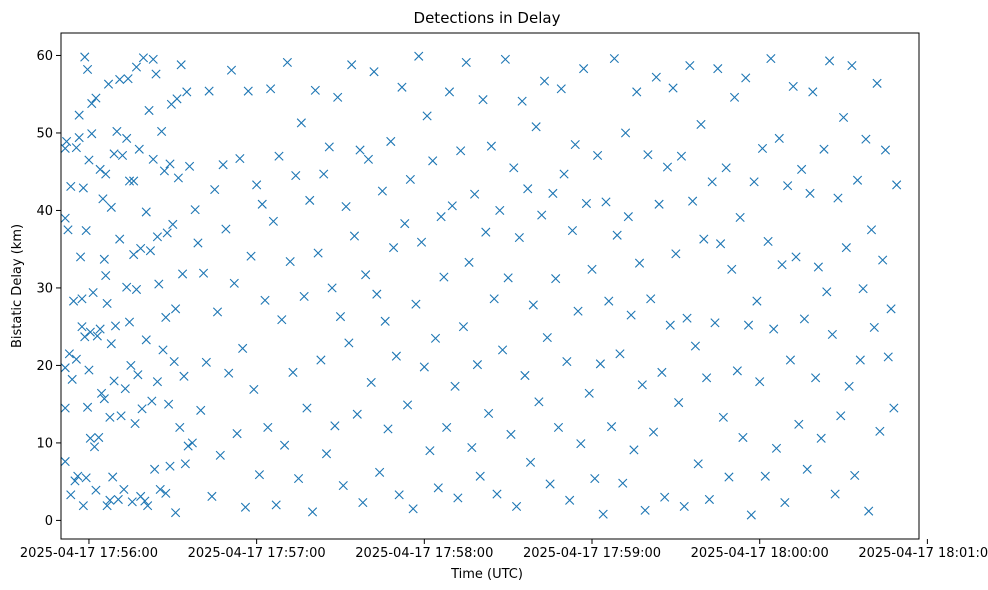 The width and height of the screenshot is (988, 590). I want to click on y-tick-label: 0, so click(49, 521).